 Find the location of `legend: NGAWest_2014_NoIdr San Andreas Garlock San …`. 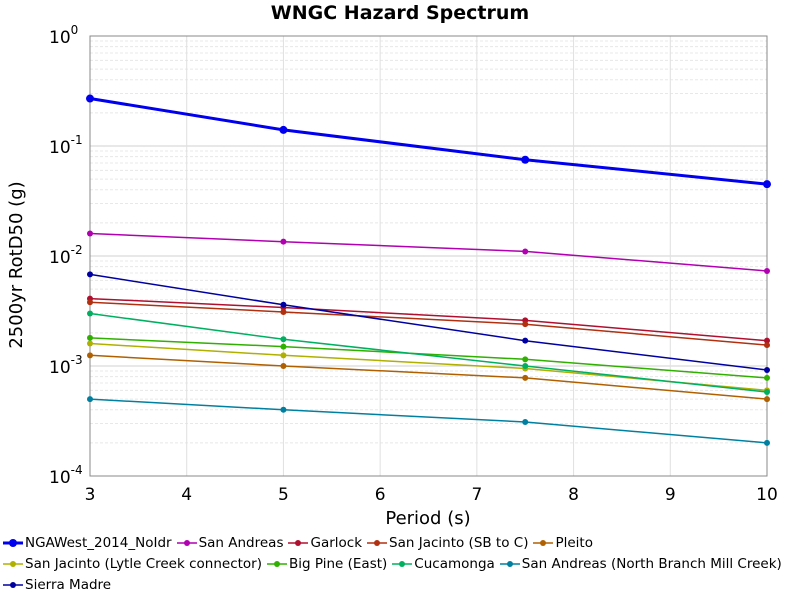

legend: NGAWest_2014_NoIdr San Andreas Garlock San … is located at coordinates (401, 564).